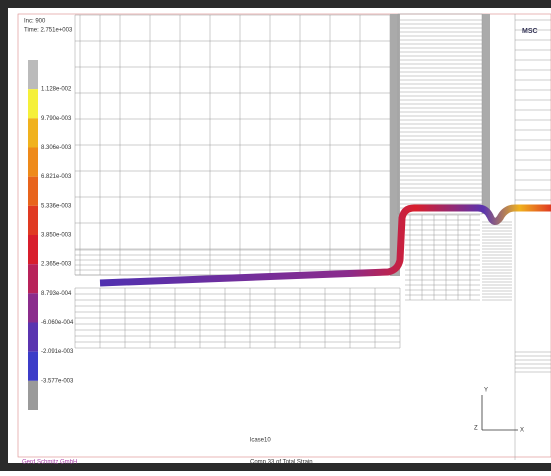 The image size is (551, 476). I want to click on legend-label: 1.128e-002, so click(56, 90).